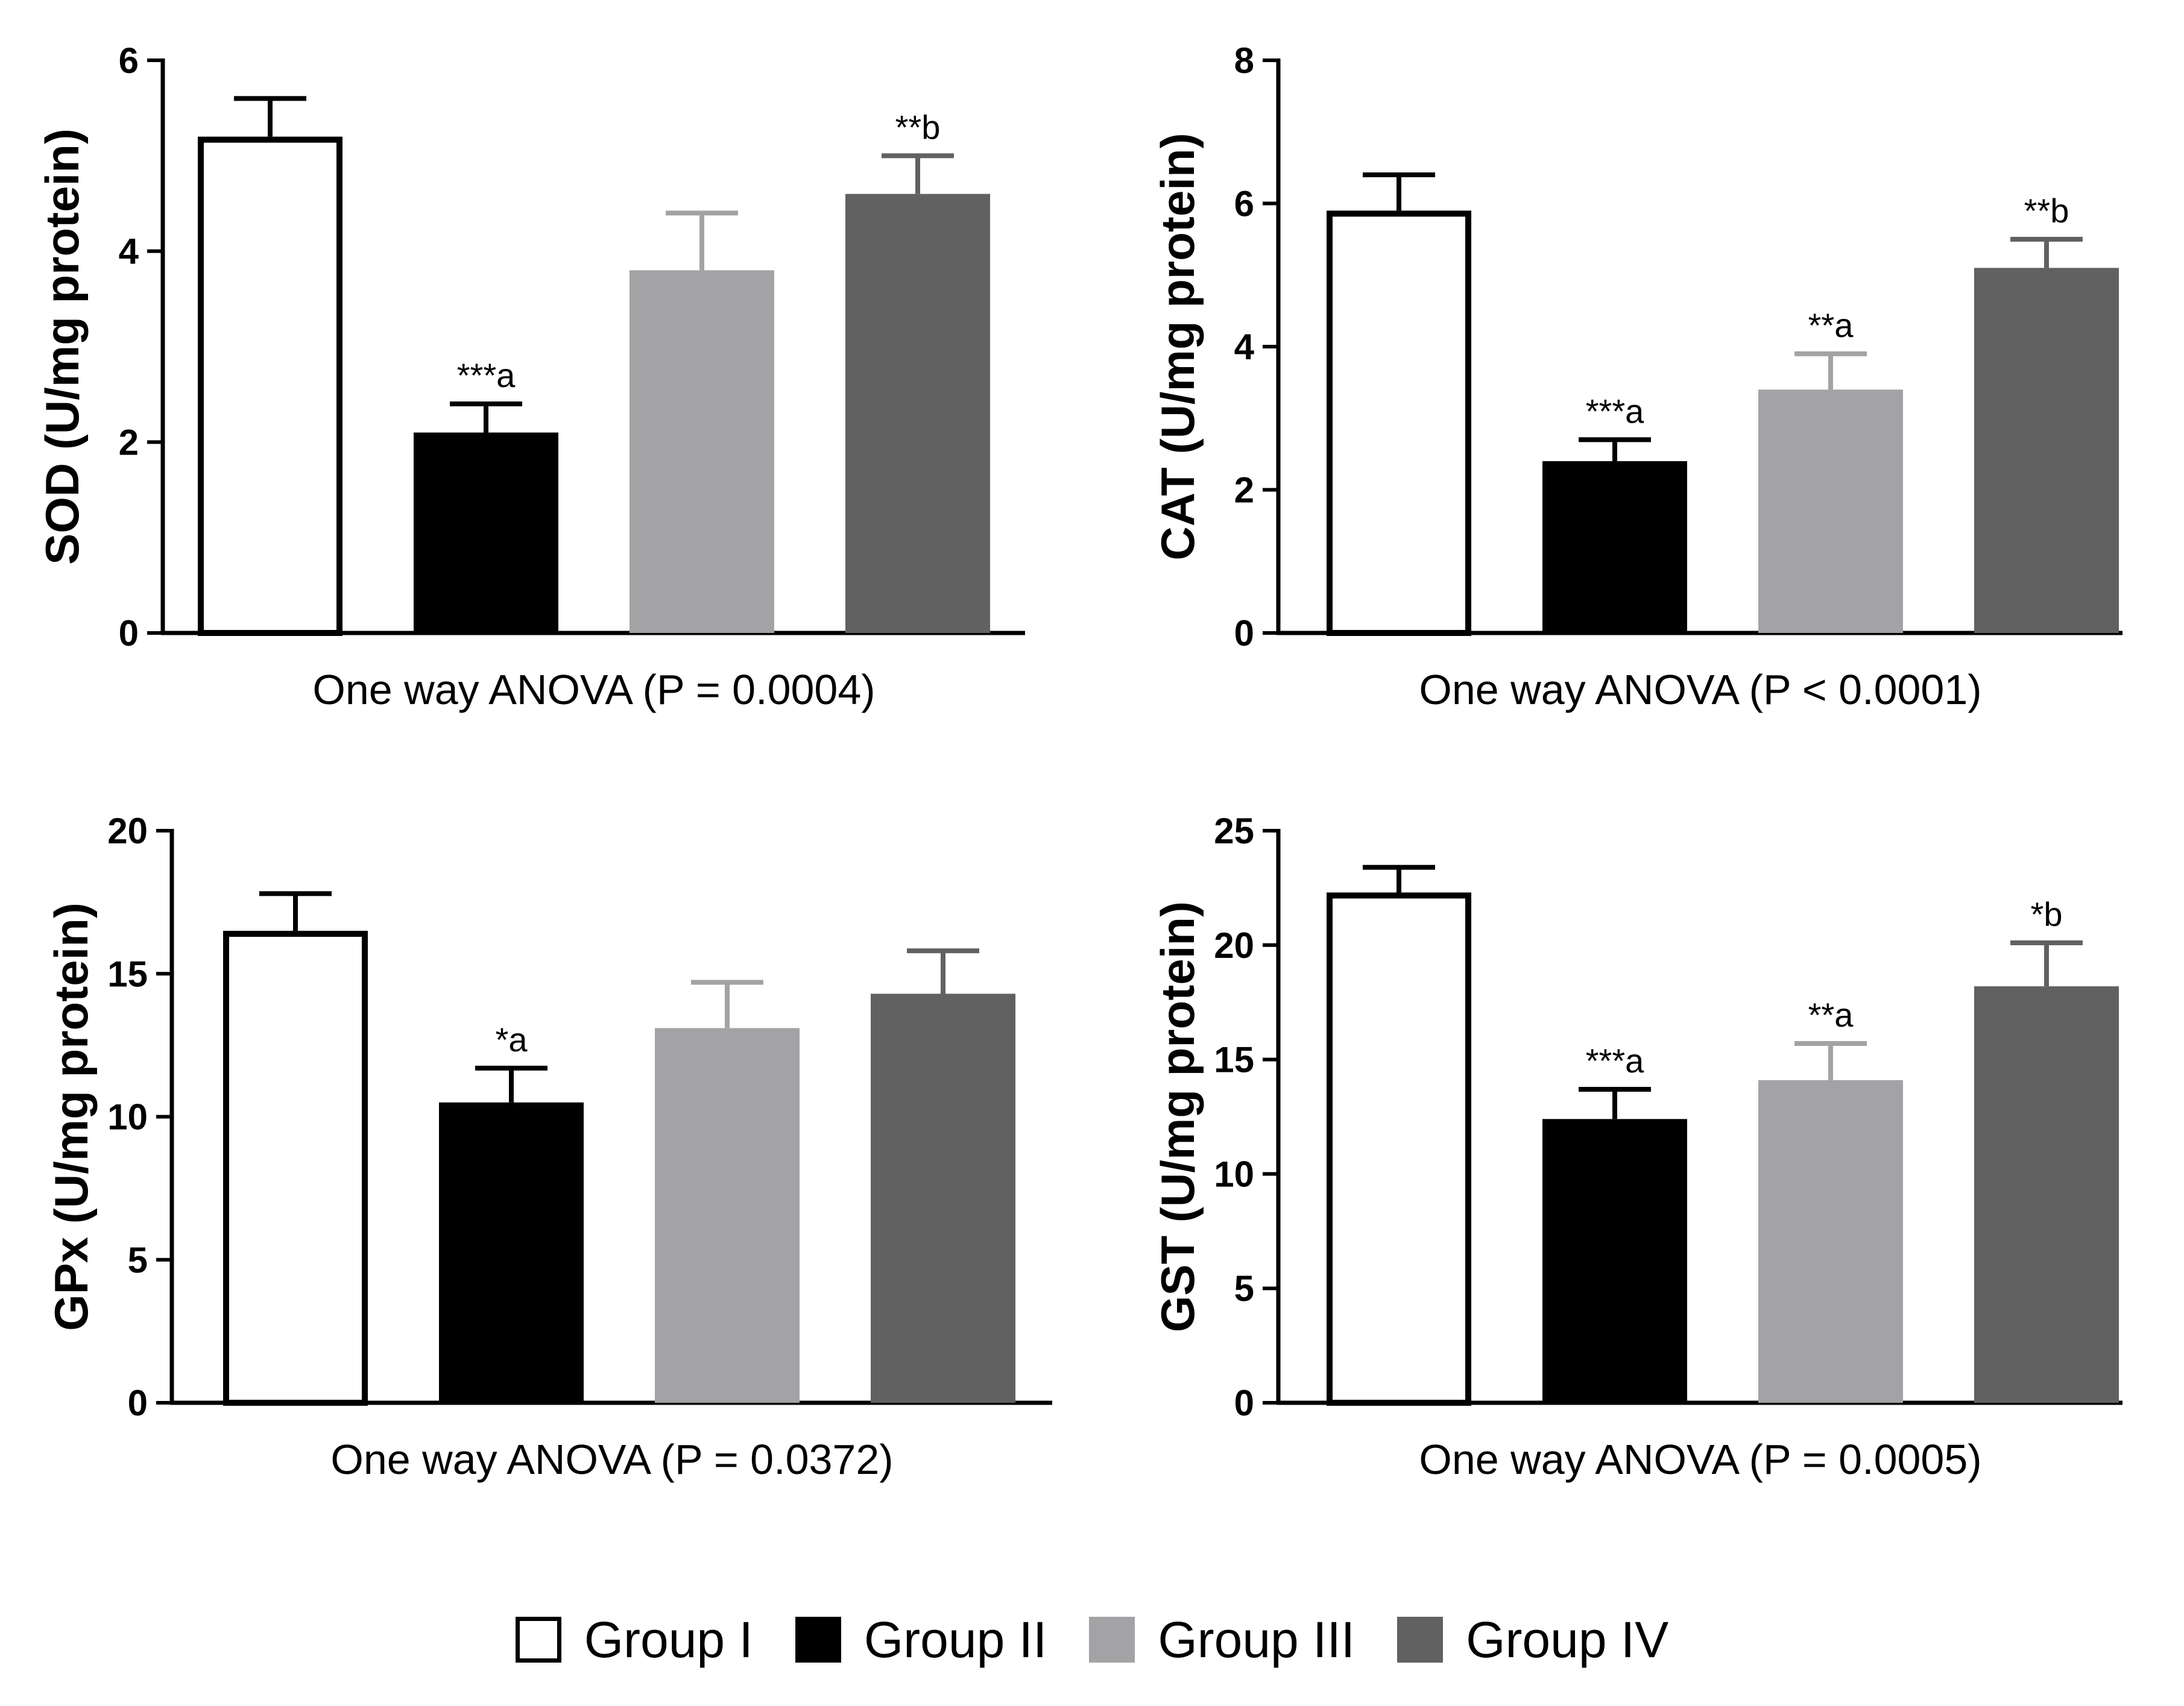 This screenshot has width=2184, height=1706. What do you see at coordinates (1234, 1060) in the screenshot?
I see `gst-y-tick-label: 15` at bounding box center [1234, 1060].